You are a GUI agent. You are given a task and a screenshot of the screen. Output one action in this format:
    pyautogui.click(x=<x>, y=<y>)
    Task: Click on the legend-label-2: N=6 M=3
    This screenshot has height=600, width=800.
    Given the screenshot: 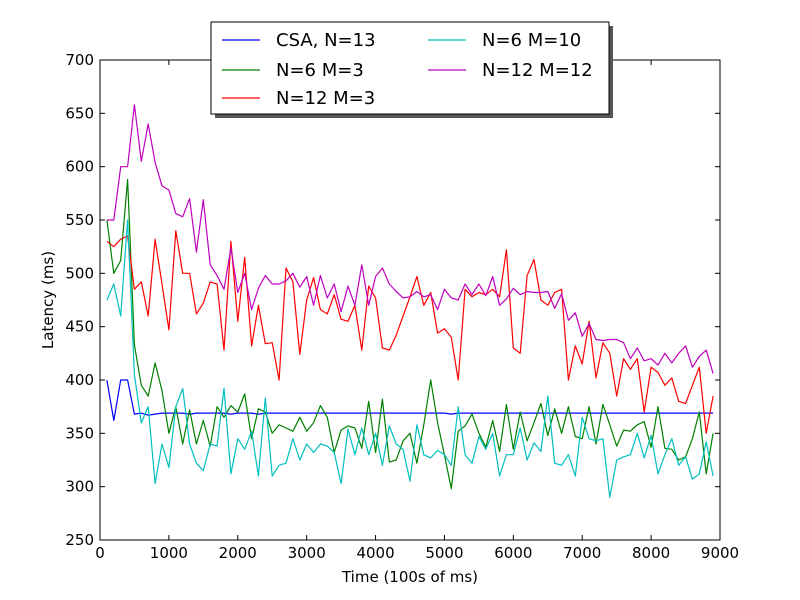 What is the action you would take?
    pyautogui.click(x=320, y=70)
    